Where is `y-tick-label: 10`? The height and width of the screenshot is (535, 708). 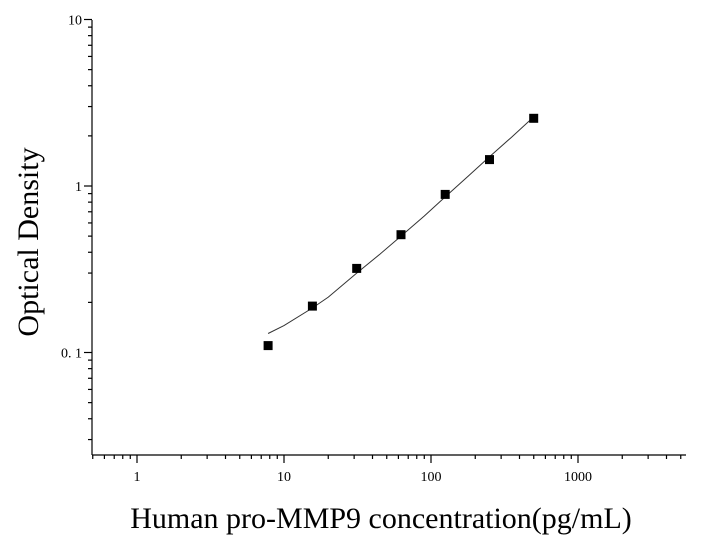
y-tick-label: 10 is located at coordinates (75, 21).